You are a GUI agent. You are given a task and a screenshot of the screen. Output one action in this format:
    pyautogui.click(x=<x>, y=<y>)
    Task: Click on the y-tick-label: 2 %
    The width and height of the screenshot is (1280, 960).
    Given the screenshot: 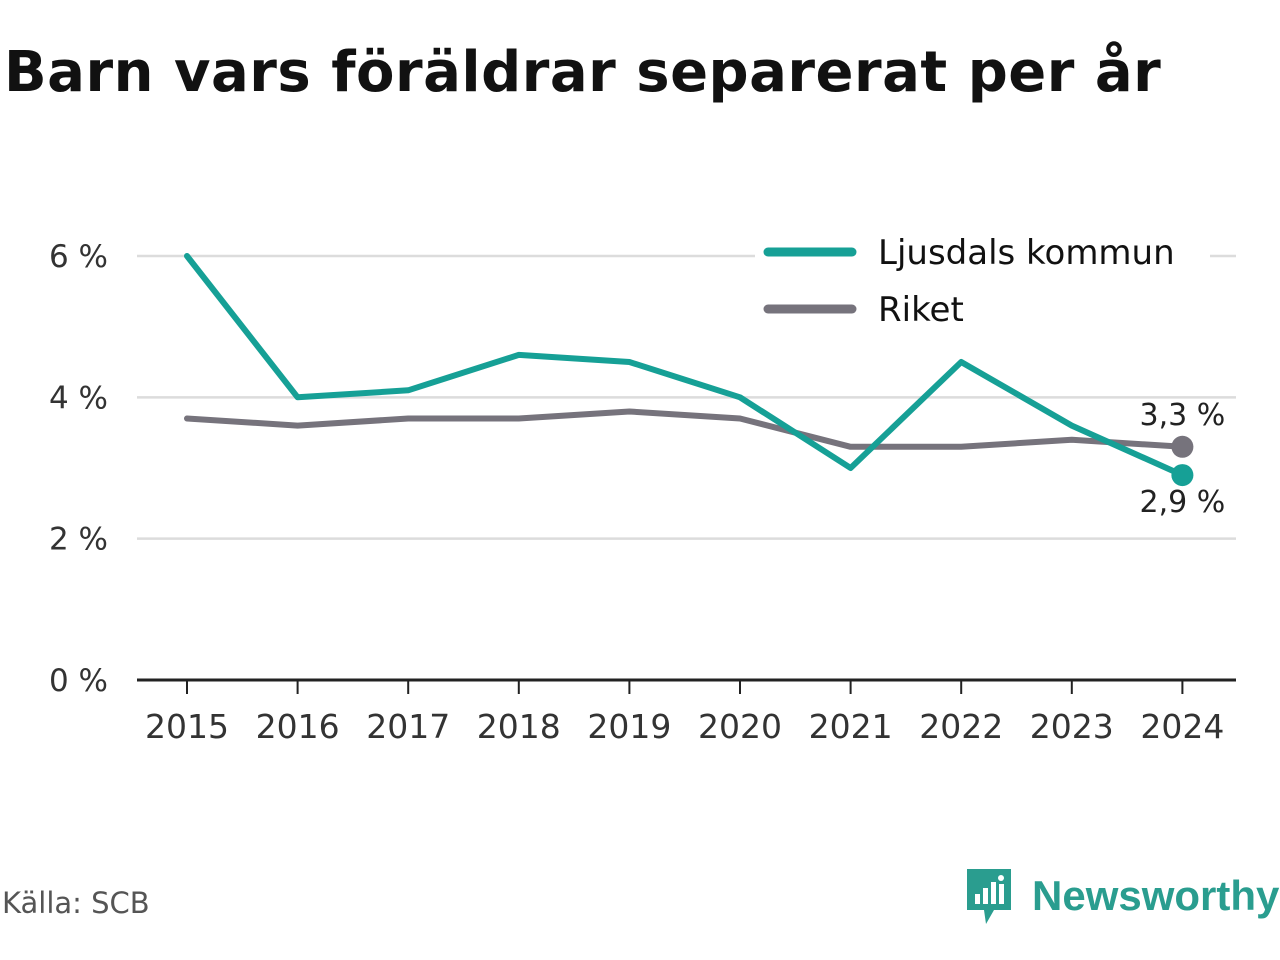 What is the action you would take?
    pyautogui.click(x=78, y=540)
    